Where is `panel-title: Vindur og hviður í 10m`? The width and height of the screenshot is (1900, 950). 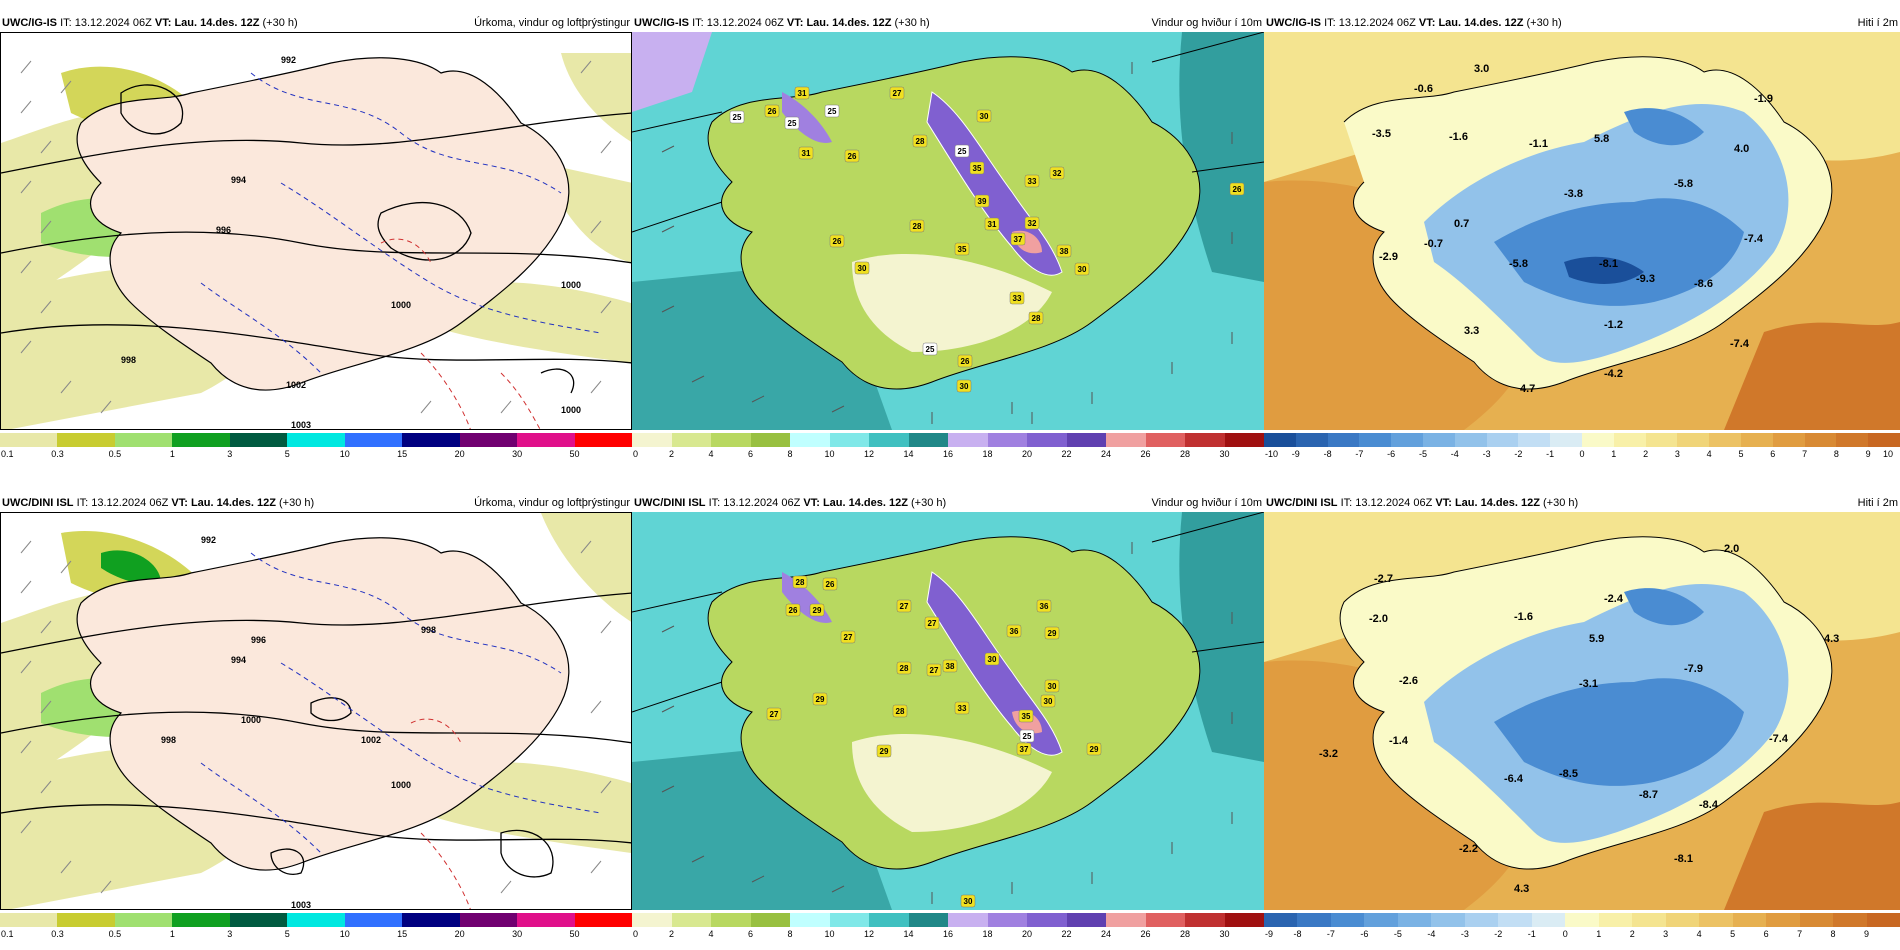
panel-title: Vindur og hviður í 10m is located at coordinates (1206, 23).